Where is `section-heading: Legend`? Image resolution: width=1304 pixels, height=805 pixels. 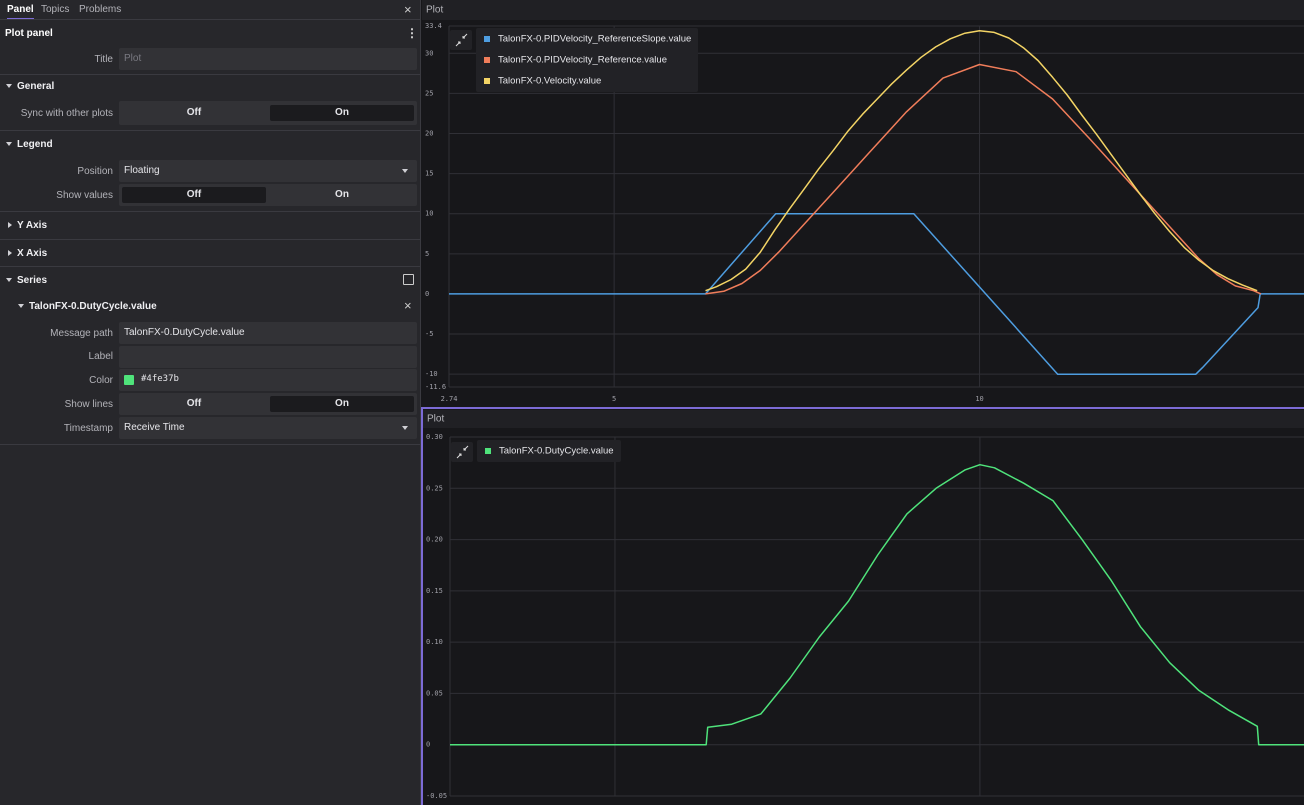 section-heading: Legend is located at coordinates (35, 144).